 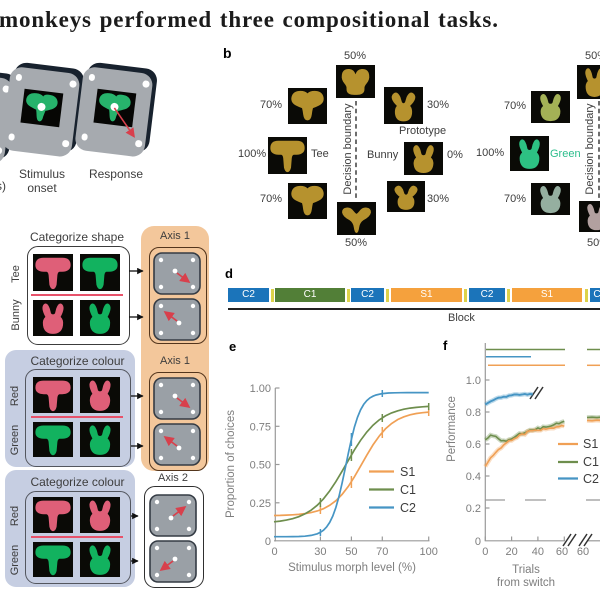 What do you see at coordinates (473, 381) in the screenshot?
I see `svg-text: 1.0` at bounding box center [473, 381].